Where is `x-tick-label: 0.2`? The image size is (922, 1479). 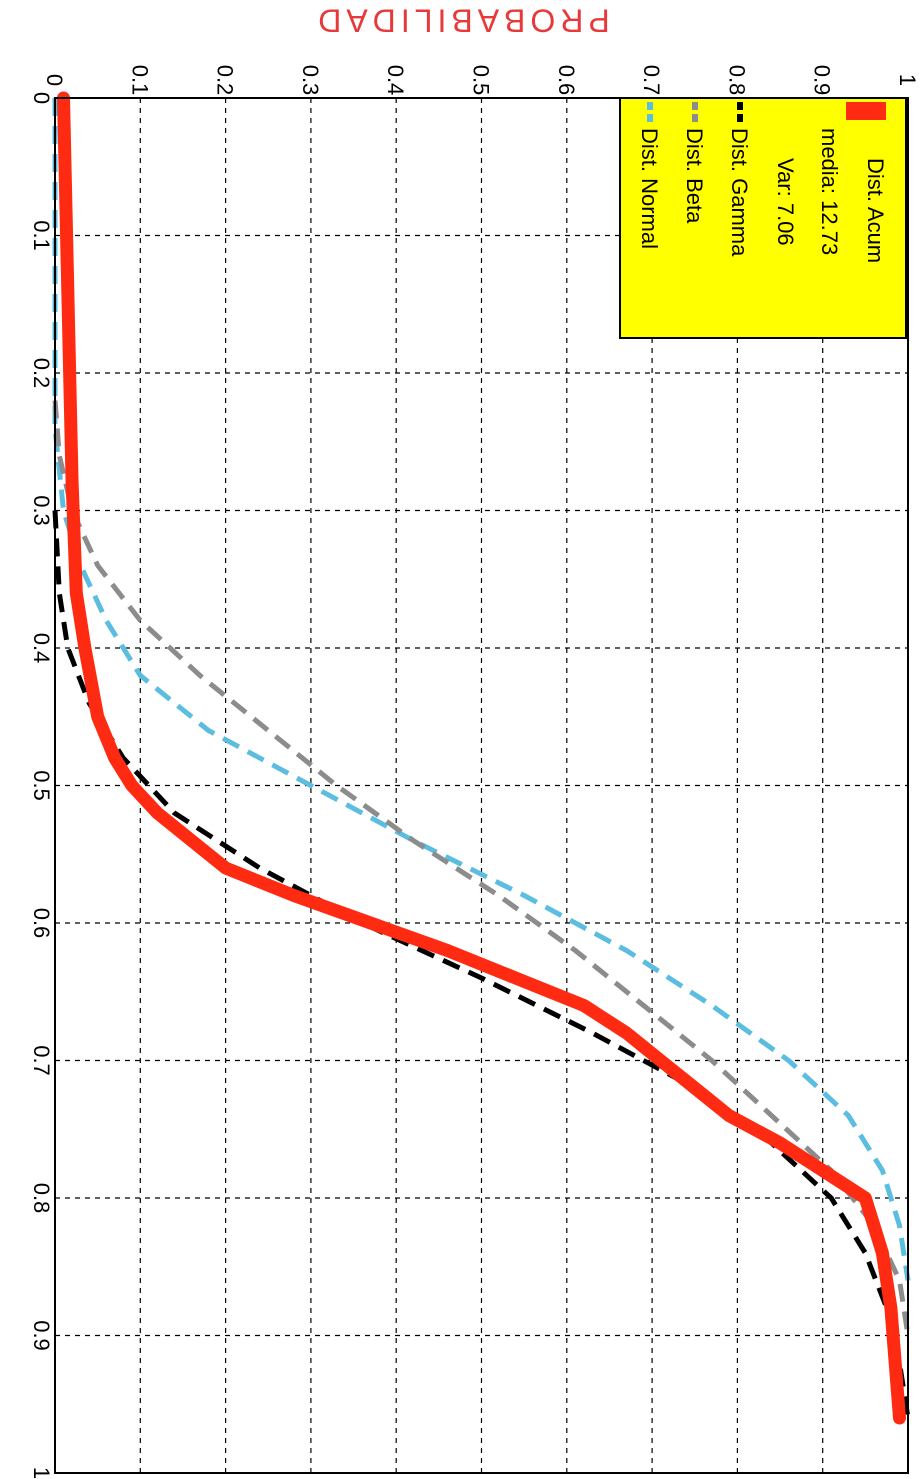 x-tick-label: 0.2 is located at coordinates (41, 373).